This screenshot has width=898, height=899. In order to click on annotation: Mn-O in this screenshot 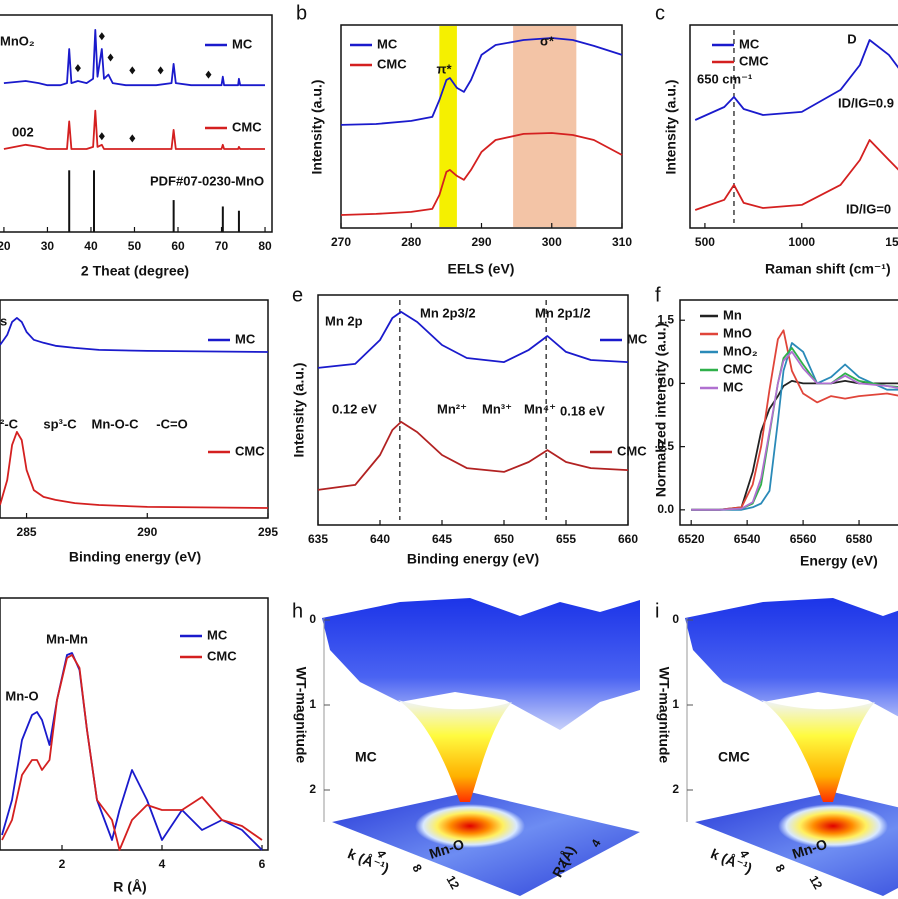, I will do `click(21, 695)`.